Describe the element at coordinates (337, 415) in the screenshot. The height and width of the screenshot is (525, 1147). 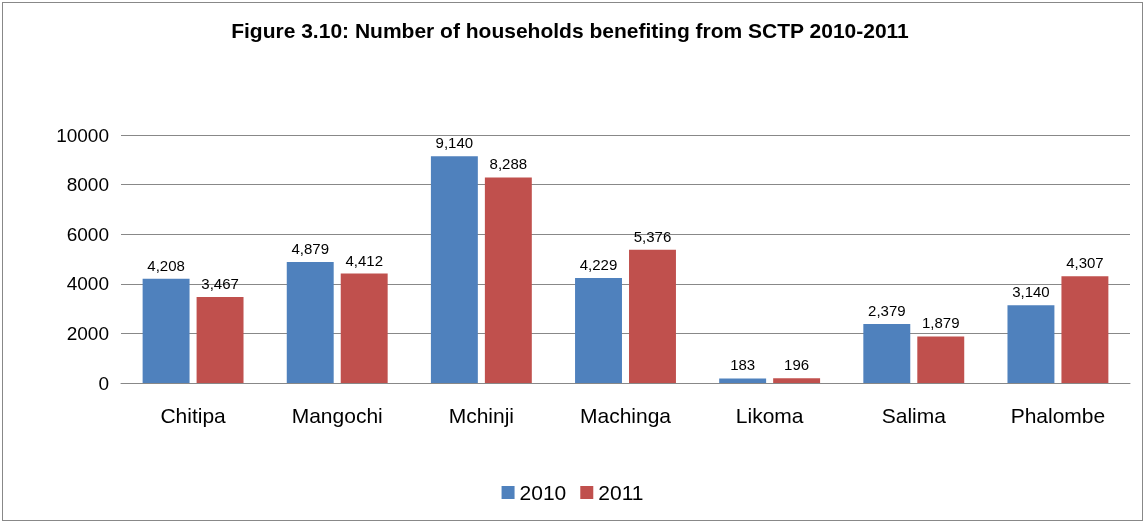
I see `x-tick-label: Mangochi` at that location.